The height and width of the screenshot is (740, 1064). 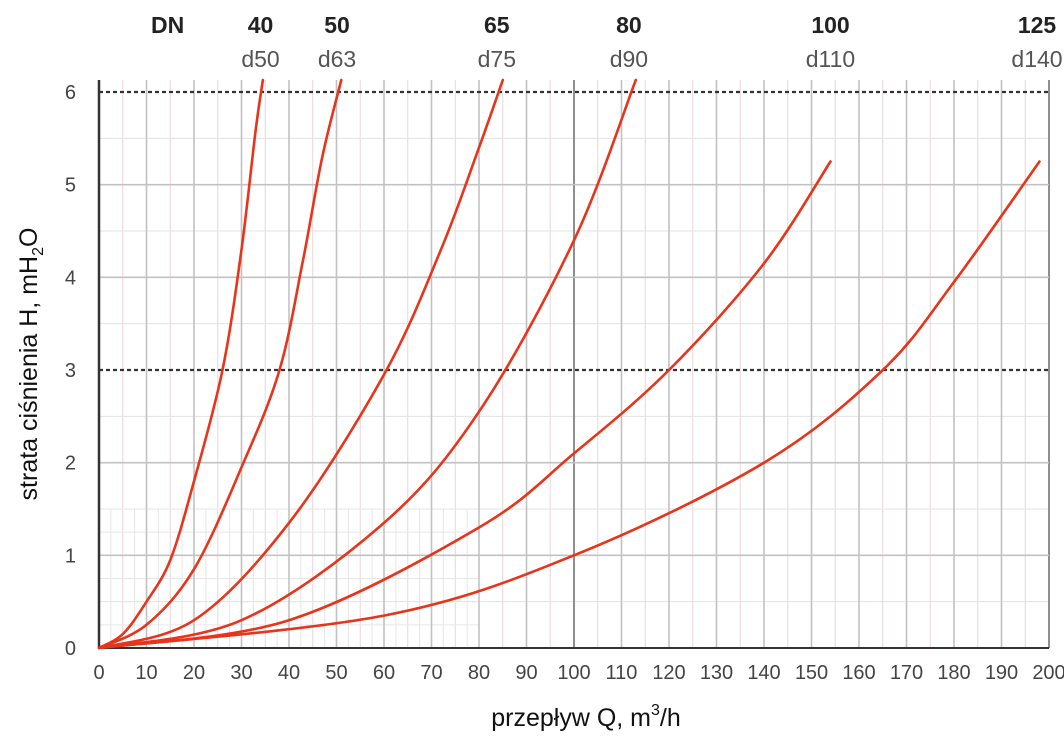 What do you see at coordinates (260, 59) in the screenshot?
I see `diameter-label-40: d50` at bounding box center [260, 59].